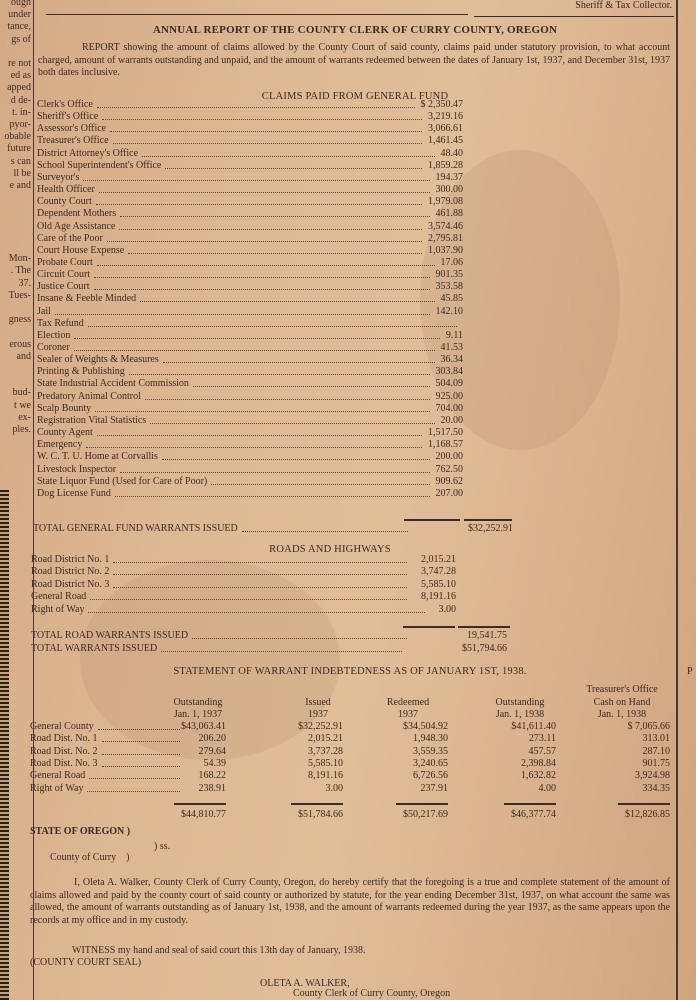  What do you see at coordinates (250, 494) in the screenshot?
I see `list-item: Dog License Fund 207.00` at bounding box center [250, 494].